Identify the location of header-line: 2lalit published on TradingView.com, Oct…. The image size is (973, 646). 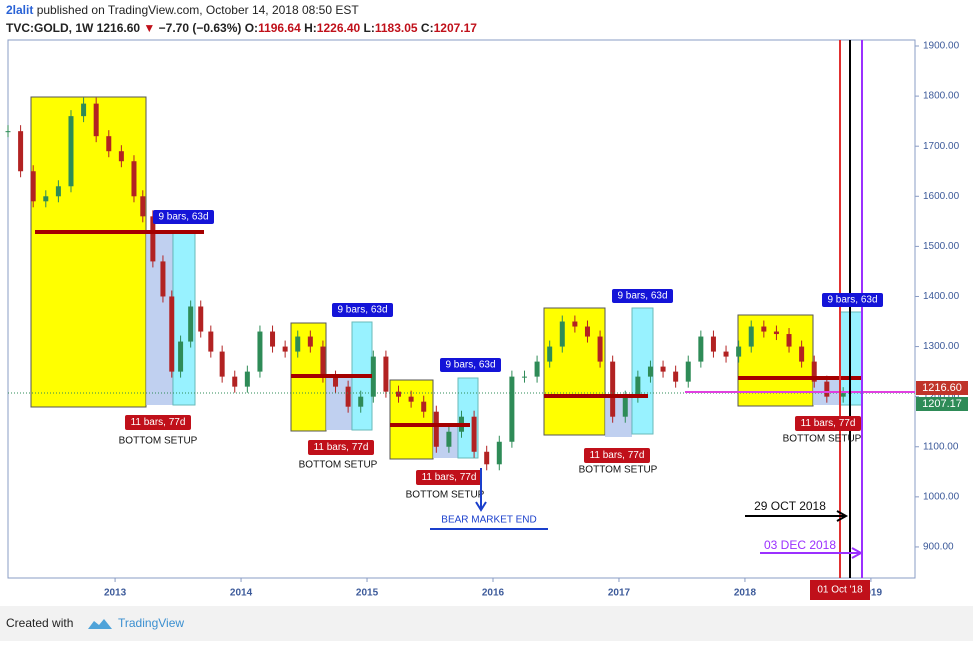
(182, 10).